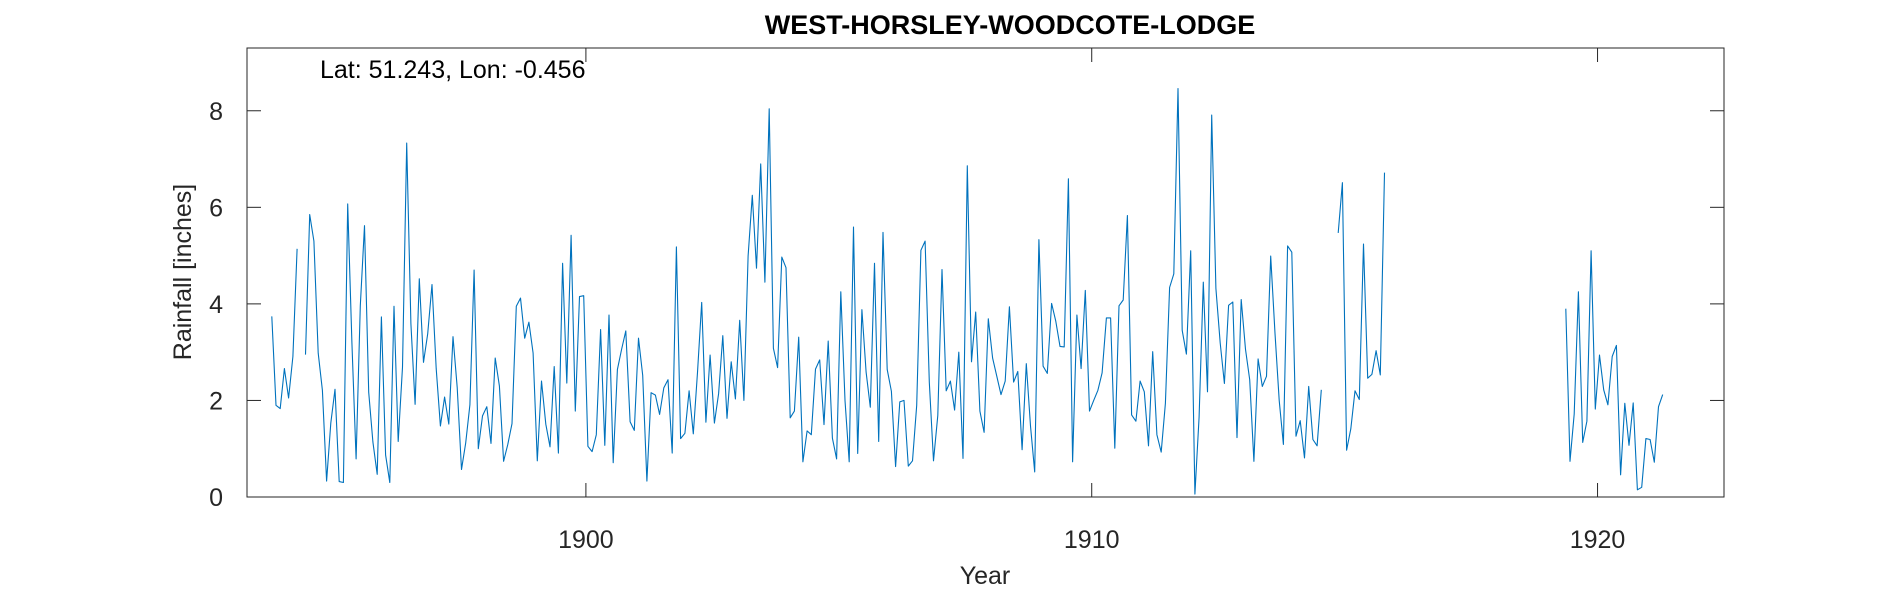 The image size is (1890, 591). What do you see at coordinates (216, 401) in the screenshot?
I see `y-tick-label: 2` at bounding box center [216, 401].